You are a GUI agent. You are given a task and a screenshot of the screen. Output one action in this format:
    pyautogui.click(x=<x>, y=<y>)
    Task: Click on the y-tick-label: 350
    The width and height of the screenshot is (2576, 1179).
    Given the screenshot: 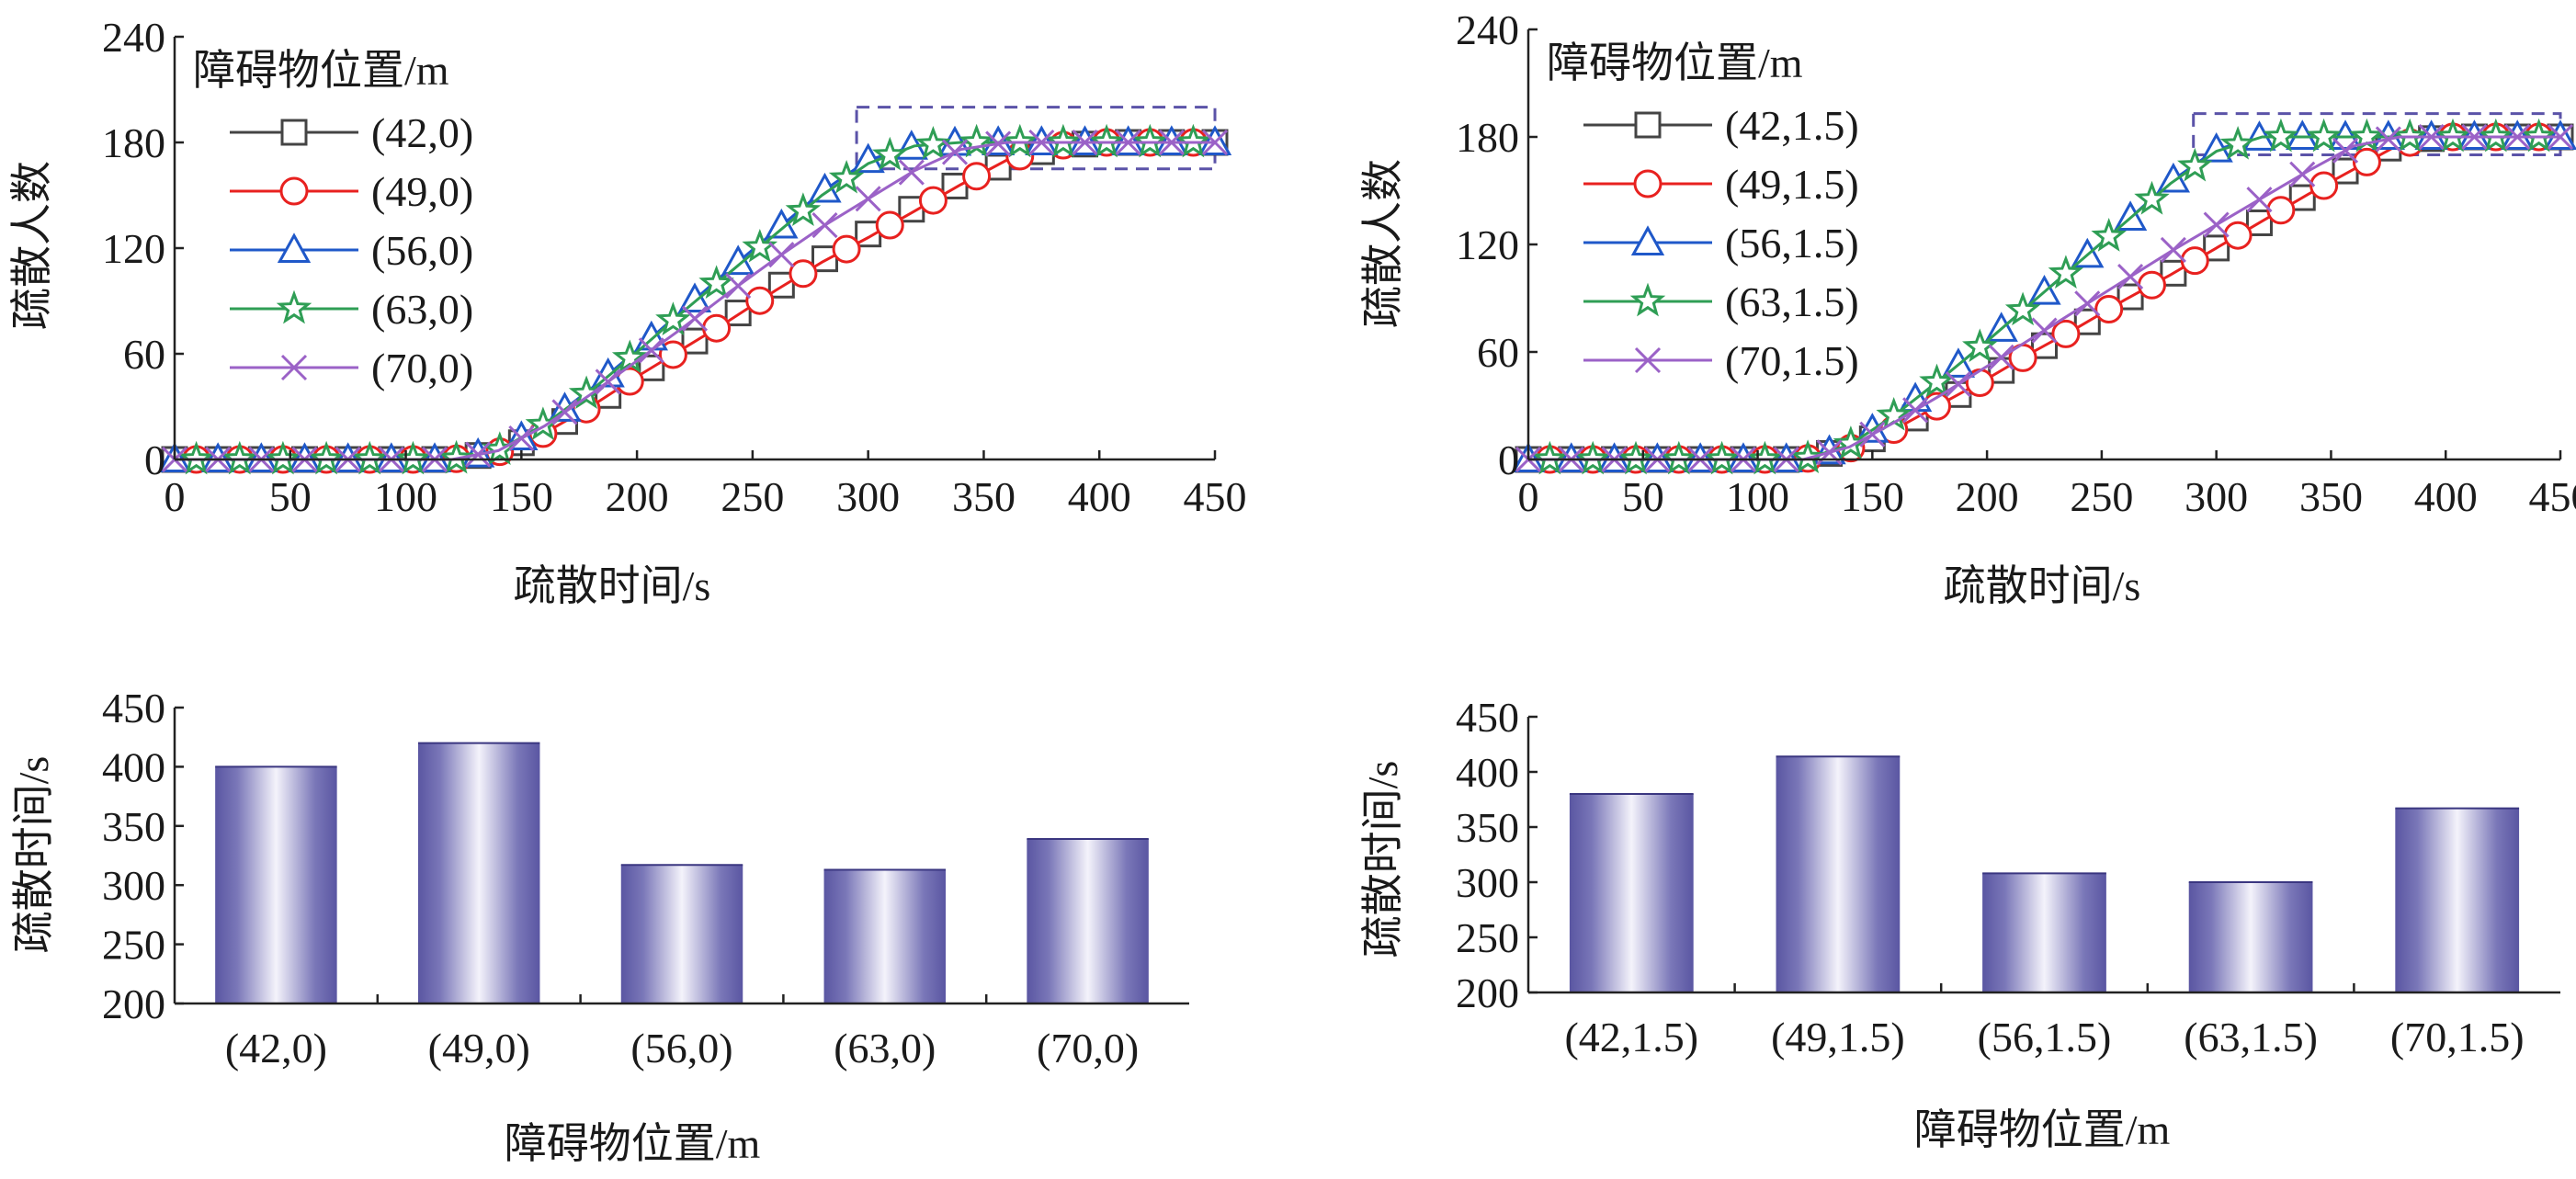 What is the action you would take?
    pyautogui.click(x=133, y=826)
    